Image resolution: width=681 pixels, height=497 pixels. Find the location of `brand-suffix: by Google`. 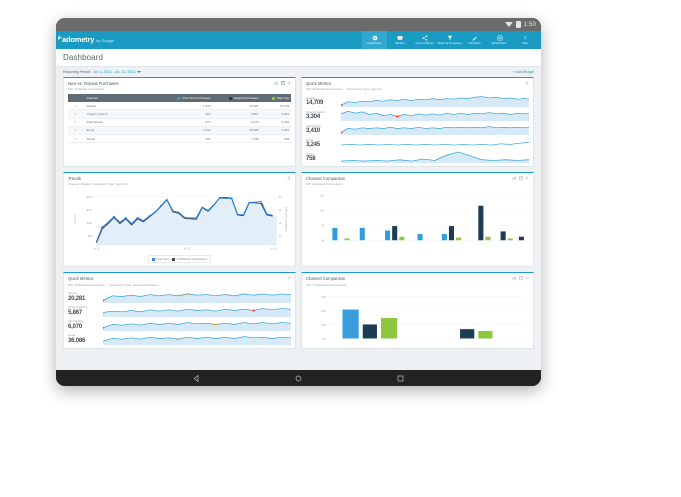

brand-suffix: by Google is located at coordinates (105, 41).